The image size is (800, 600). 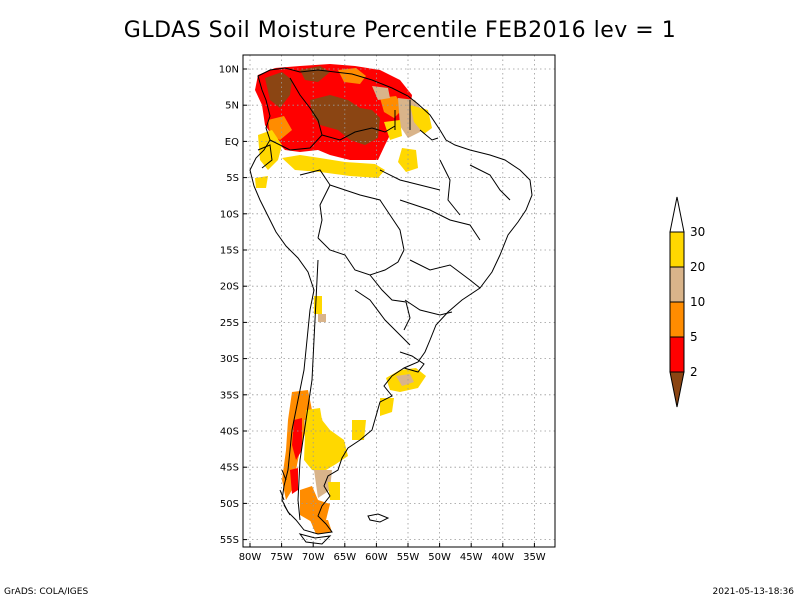 What do you see at coordinates (471, 557) in the screenshot?
I see `lon-tick-label: 45W` at bounding box center [471, 557].